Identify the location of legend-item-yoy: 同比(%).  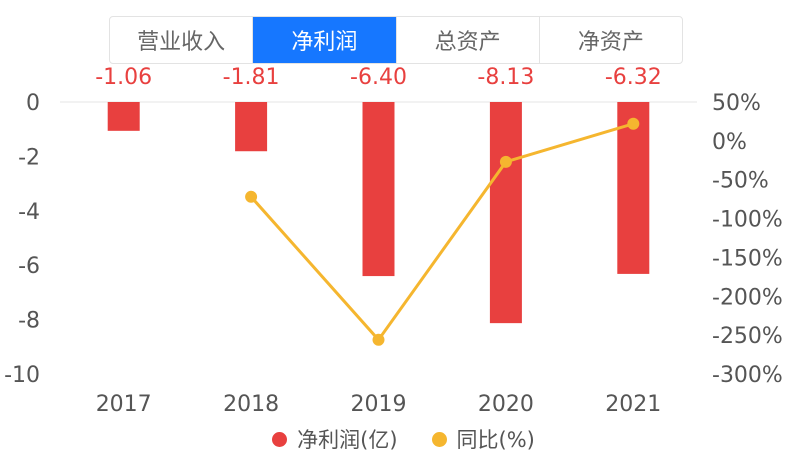
(483, 439).